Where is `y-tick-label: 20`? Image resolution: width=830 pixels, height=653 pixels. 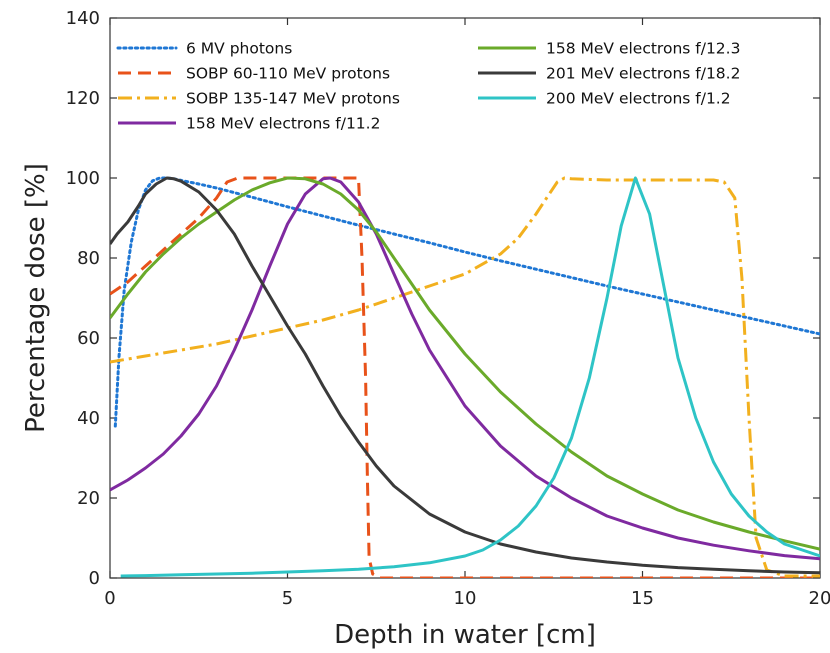
y-tick-label: 20 is located at coordinates (88, 498).